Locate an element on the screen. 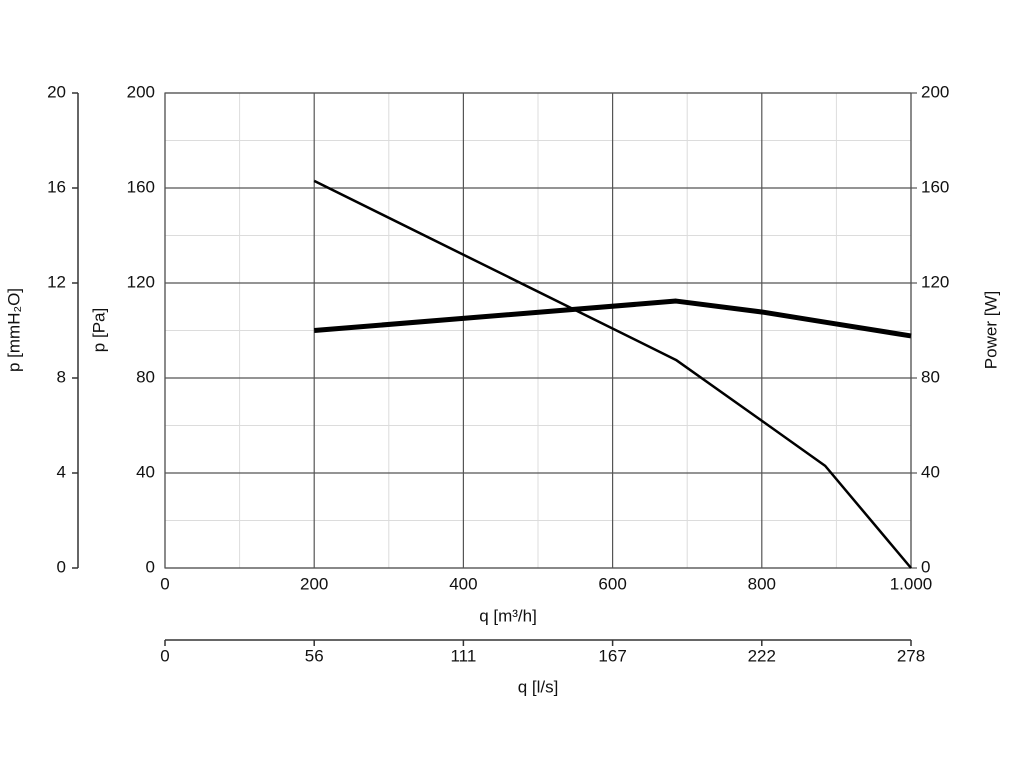 The width and height of the screenshot is (1024, 768). y-tick-label: 160 is located at coordinates (141, 186).